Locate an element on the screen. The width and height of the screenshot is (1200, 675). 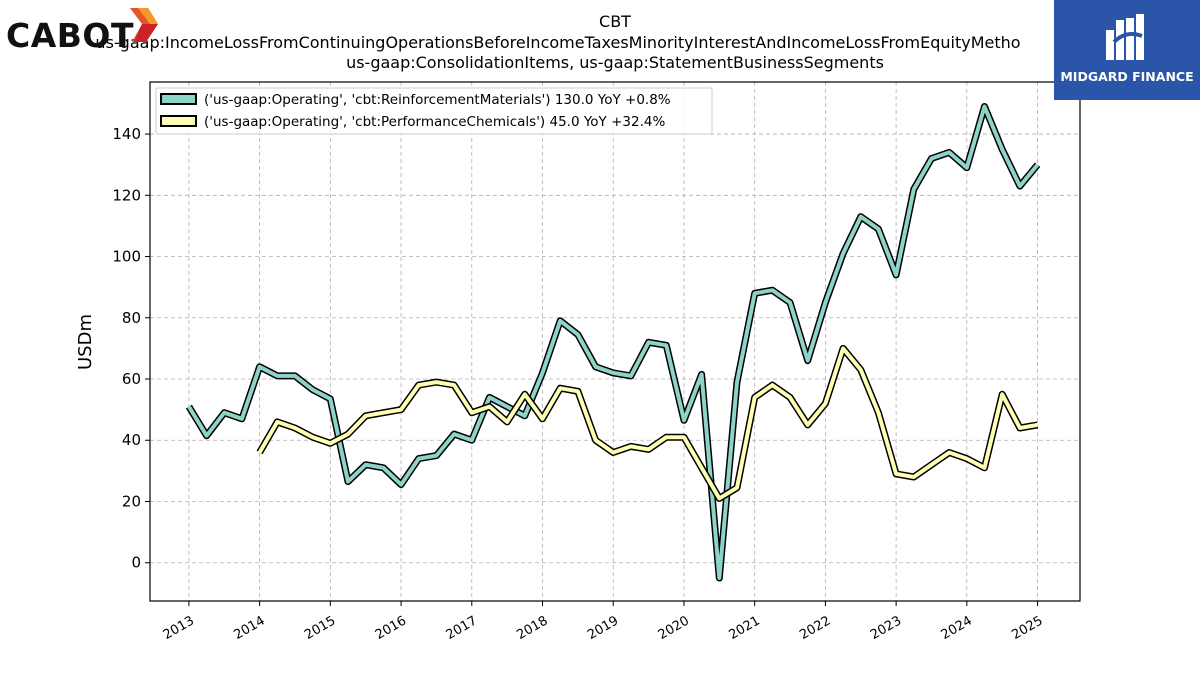
x-tick-label: 2018 is located at coordinates (532, 628).